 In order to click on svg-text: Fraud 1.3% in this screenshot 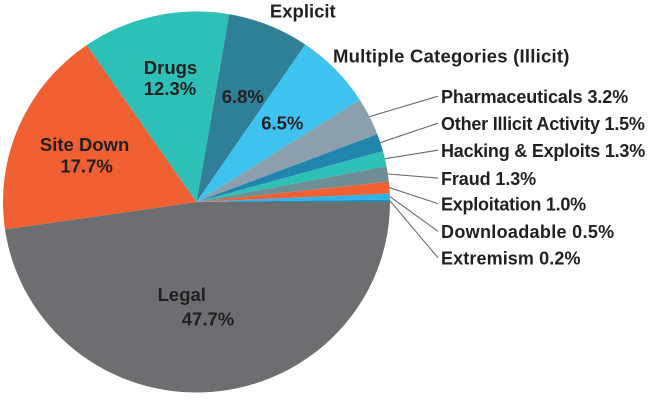, I will do `click(488, 179)`.